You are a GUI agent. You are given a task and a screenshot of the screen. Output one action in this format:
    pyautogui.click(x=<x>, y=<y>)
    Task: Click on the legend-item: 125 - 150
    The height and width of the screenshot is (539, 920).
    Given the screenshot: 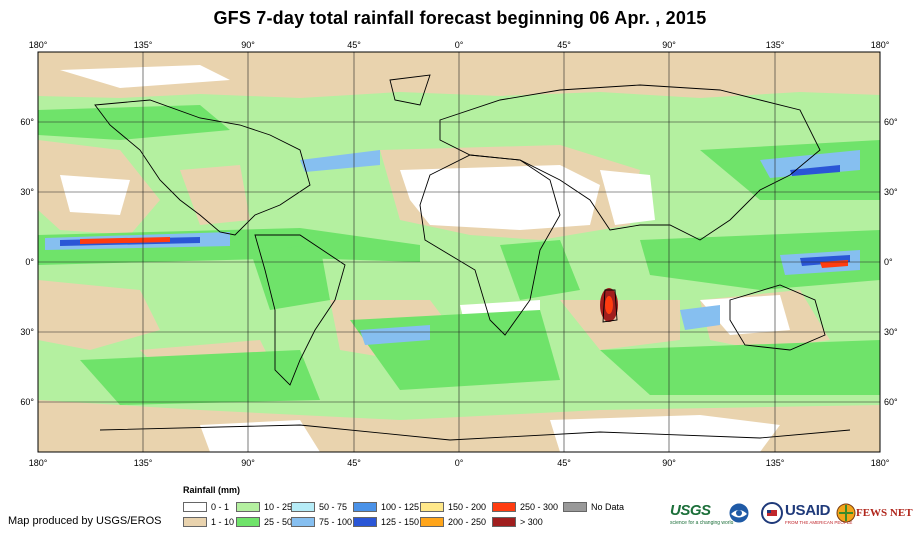 What is the action you would take?
    pyautogui.click(x=386, y=522)
    